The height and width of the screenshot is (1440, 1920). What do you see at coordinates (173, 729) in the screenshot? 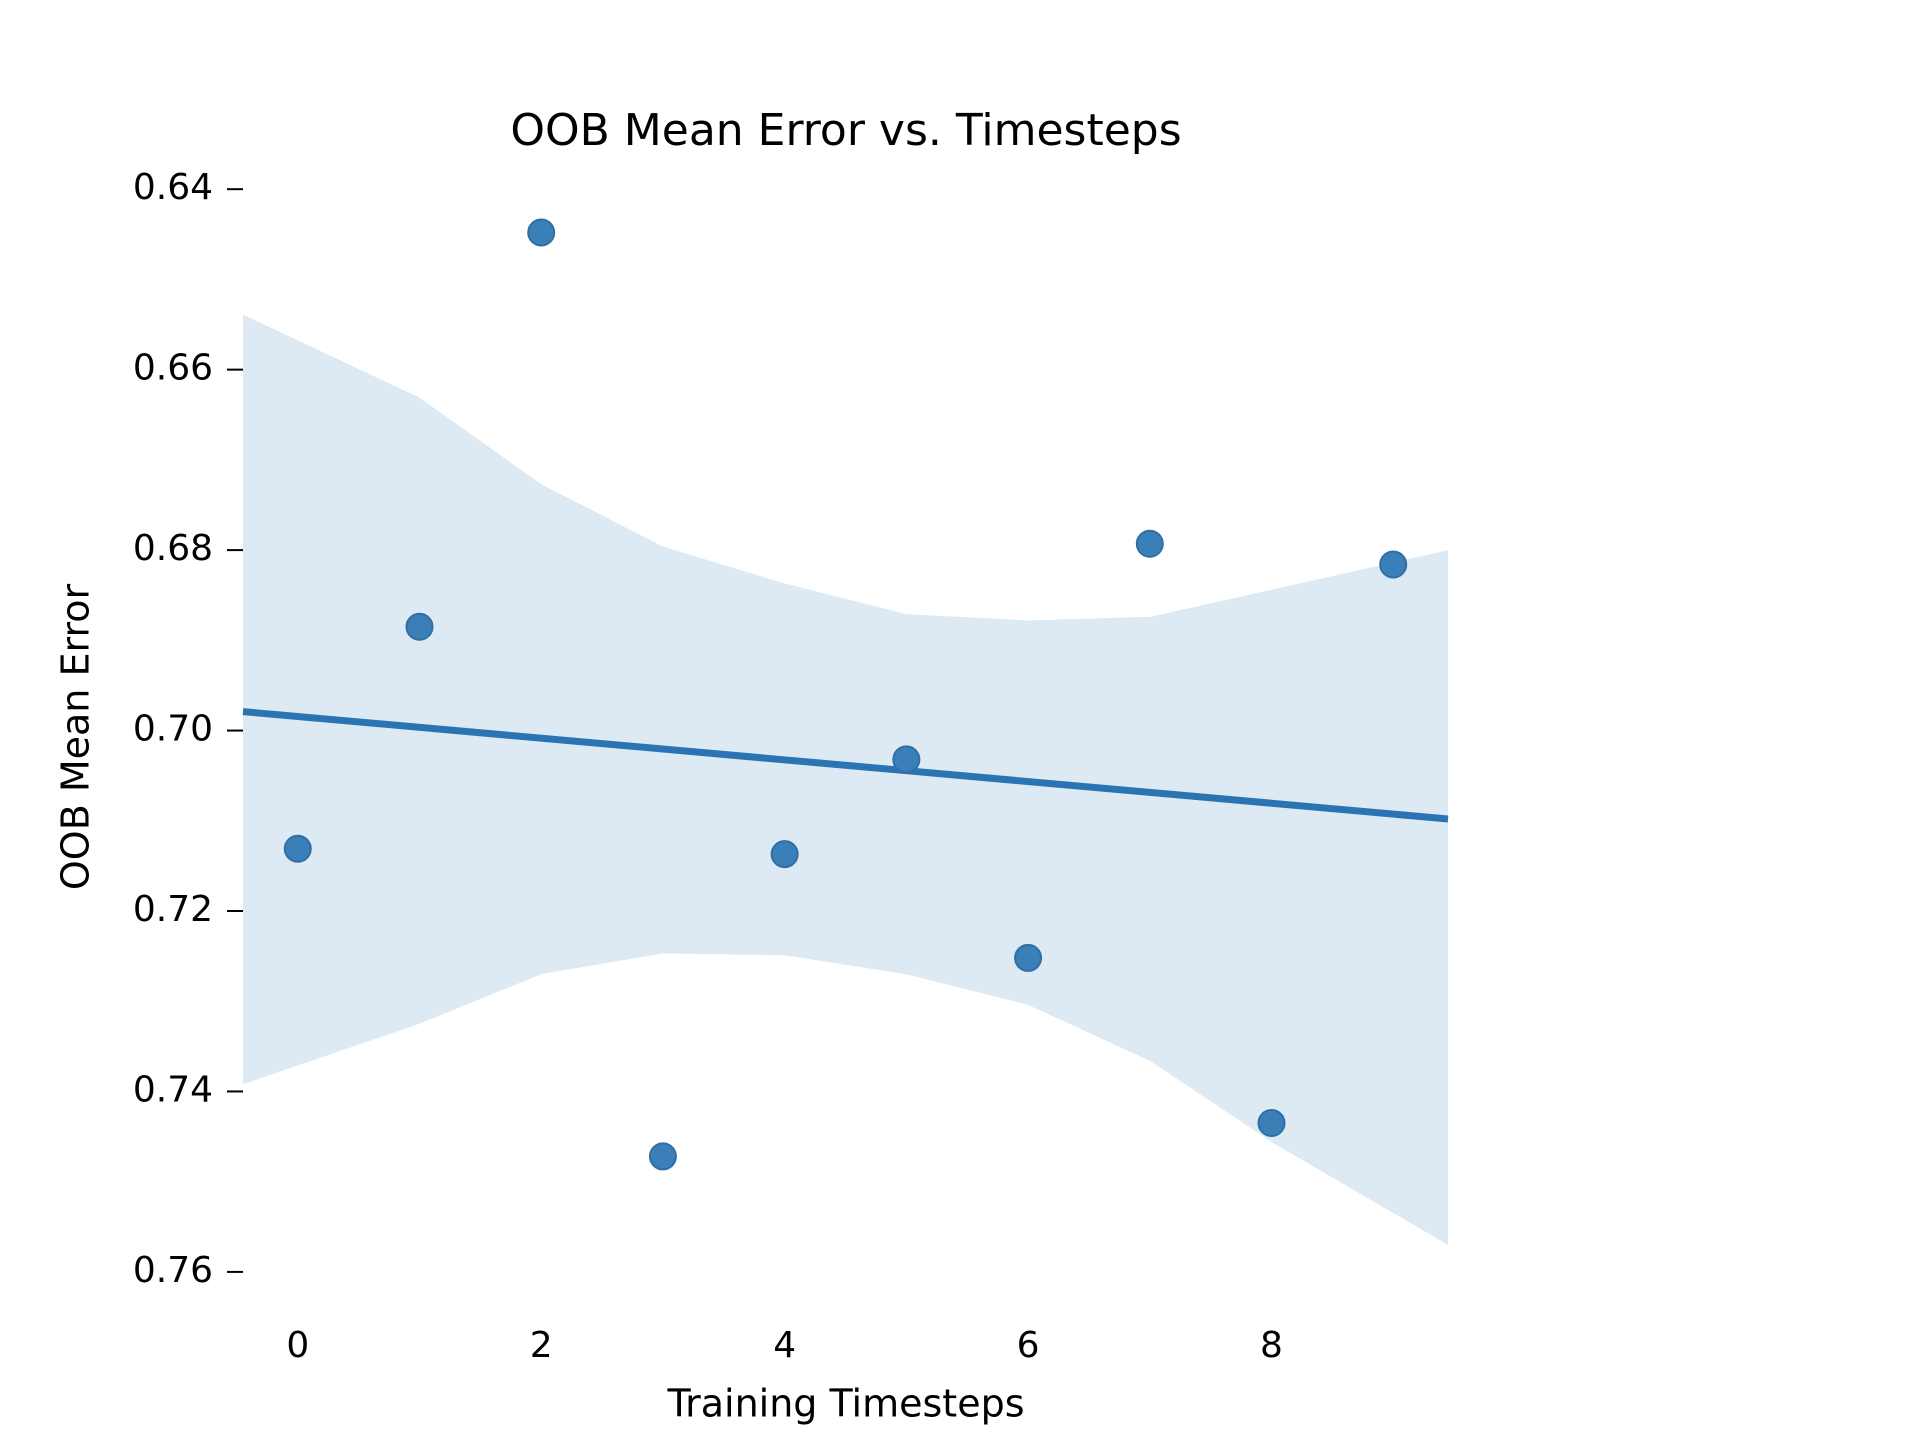
I see `y-tick-label: 0.70` at bounding box center [173, 729].